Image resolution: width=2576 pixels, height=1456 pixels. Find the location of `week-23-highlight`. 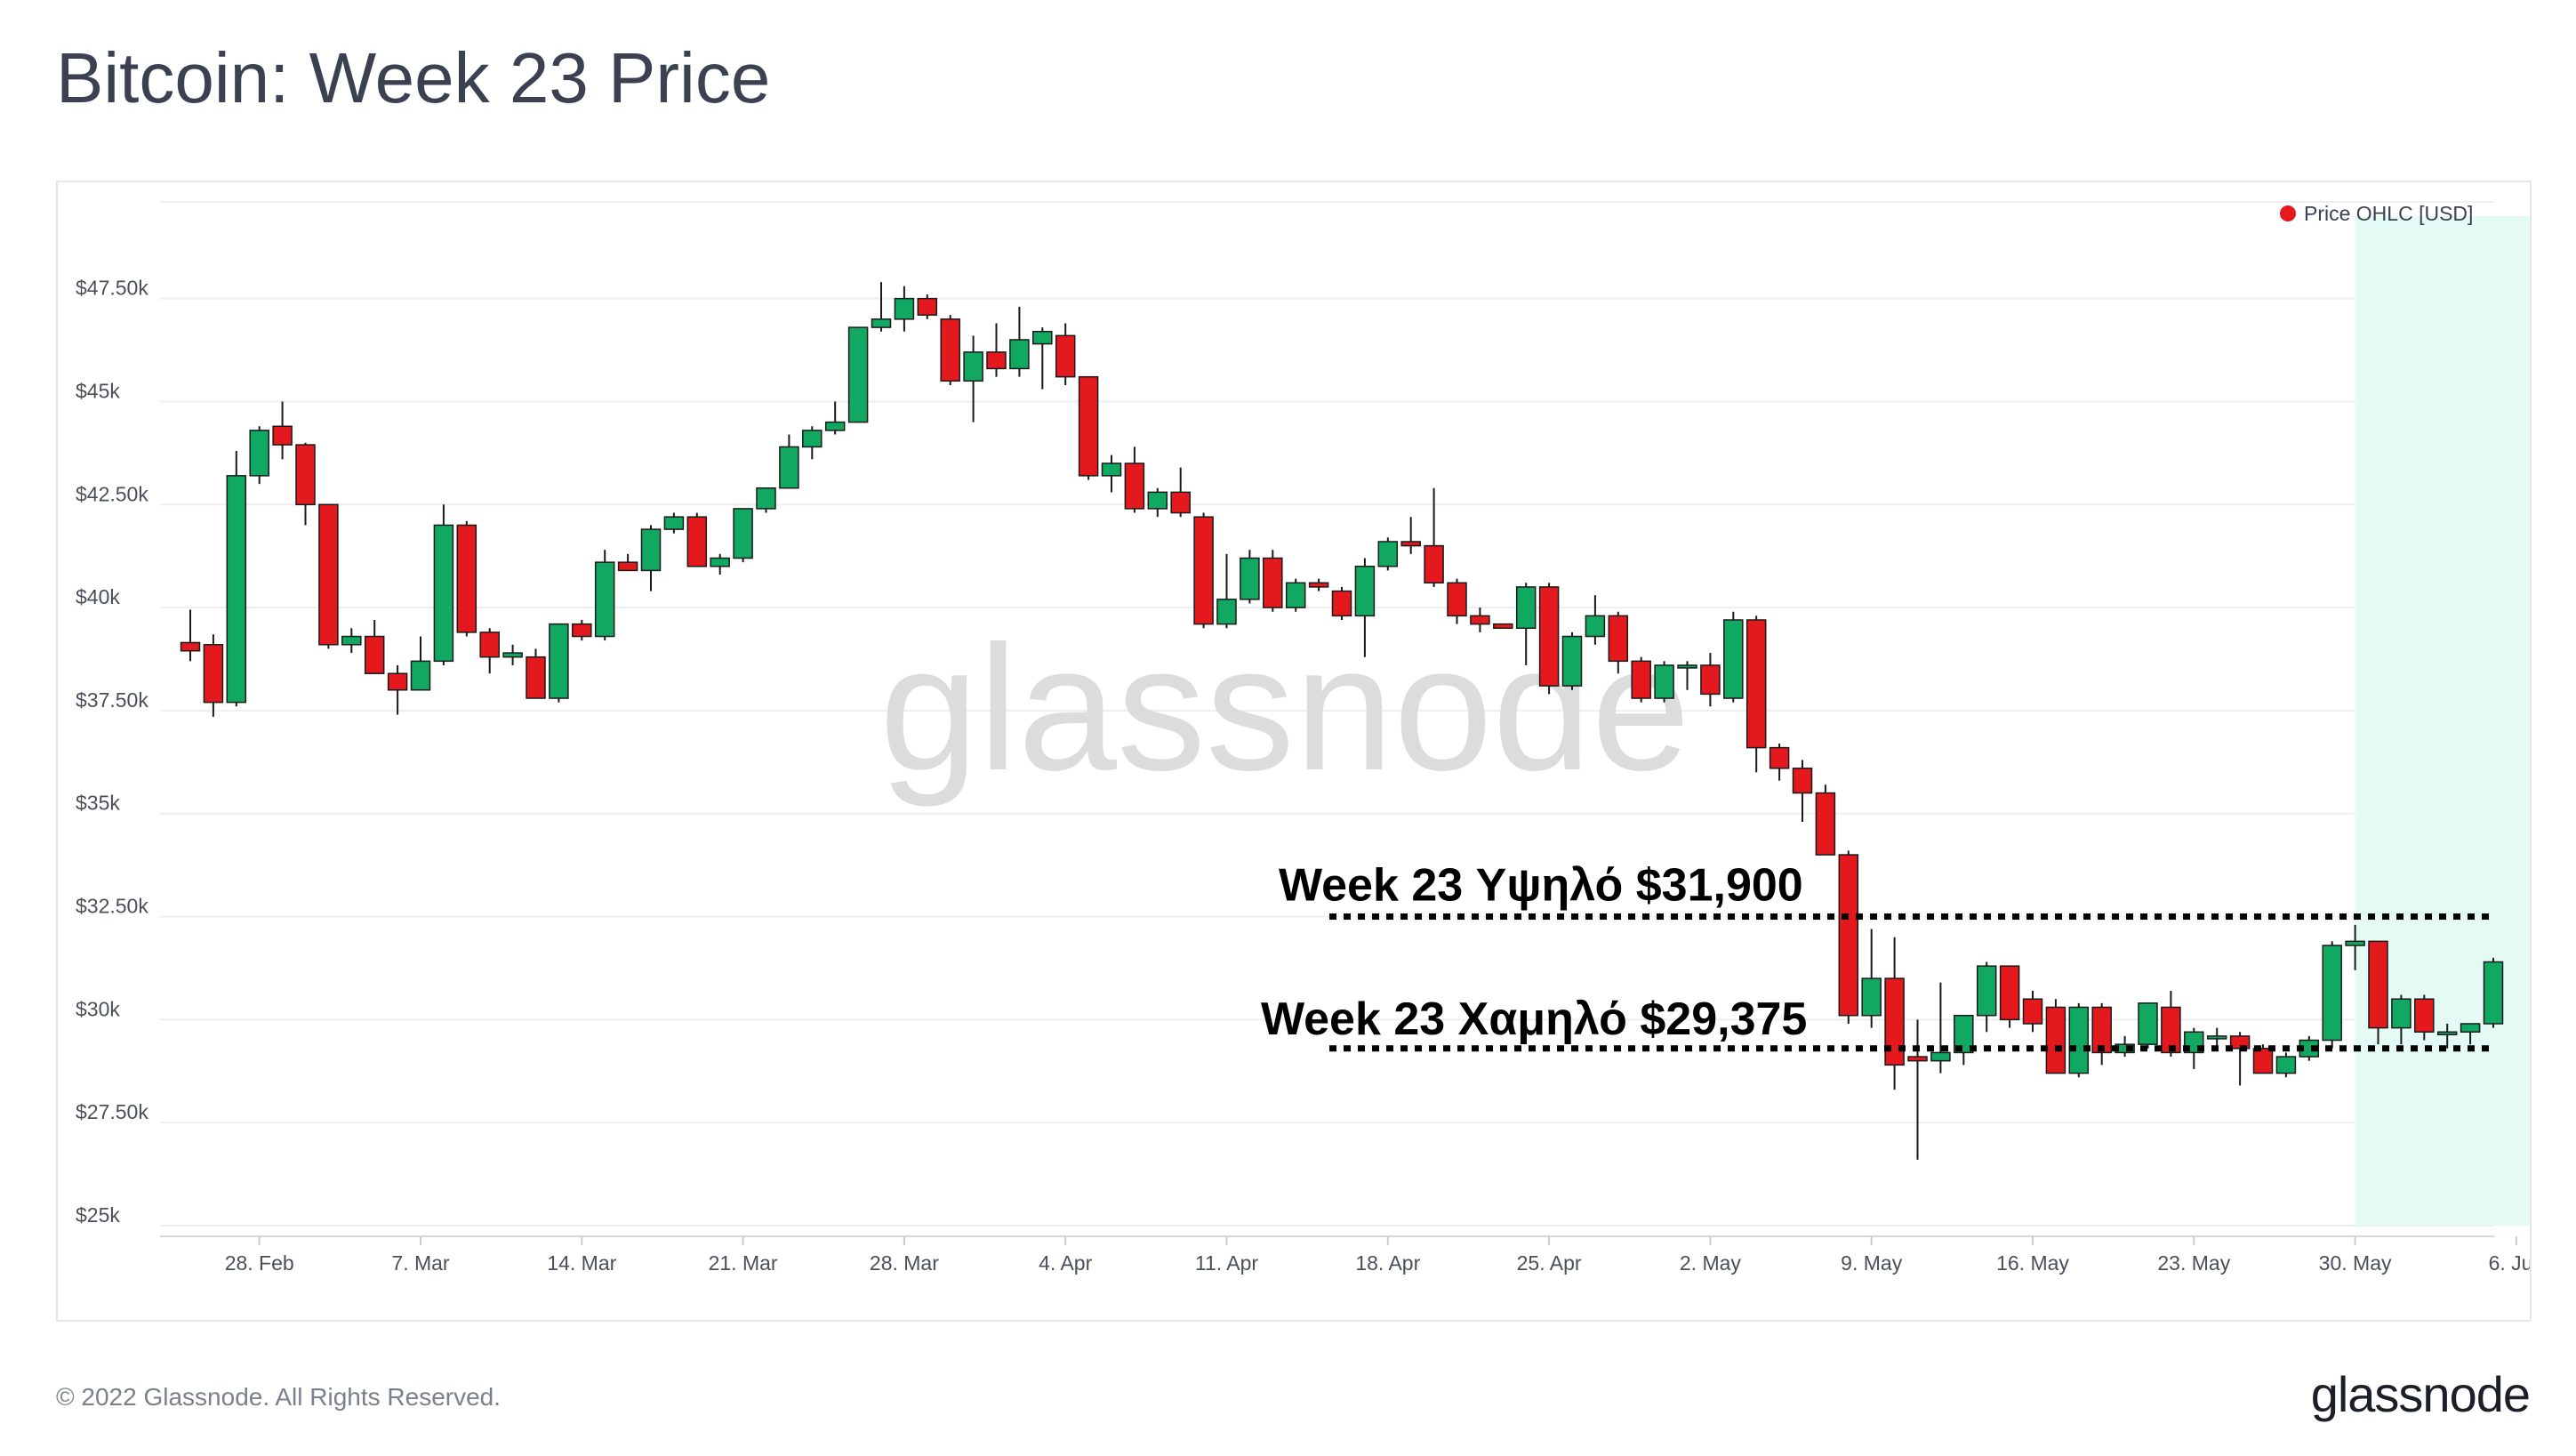

week-23-highlight is located at coordinates (2442, 721).